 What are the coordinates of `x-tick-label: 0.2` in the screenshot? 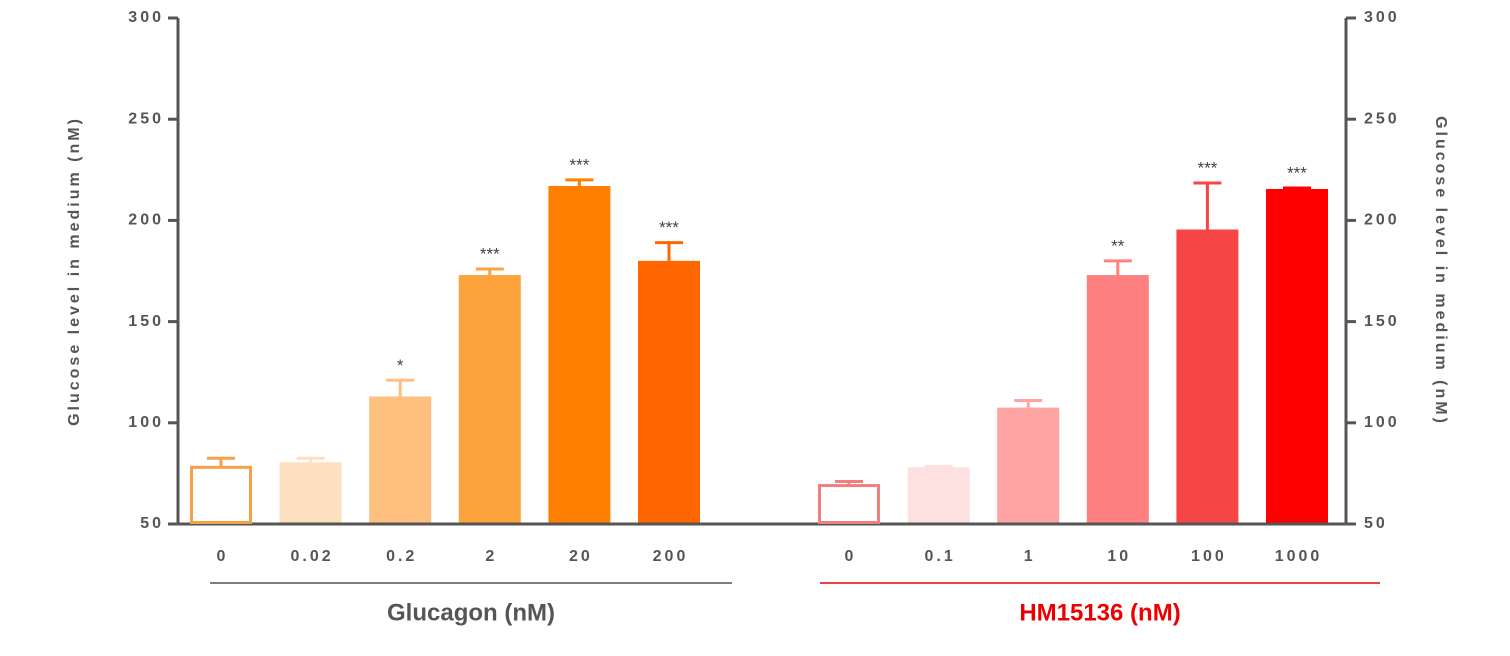 It's located at (401, 556).